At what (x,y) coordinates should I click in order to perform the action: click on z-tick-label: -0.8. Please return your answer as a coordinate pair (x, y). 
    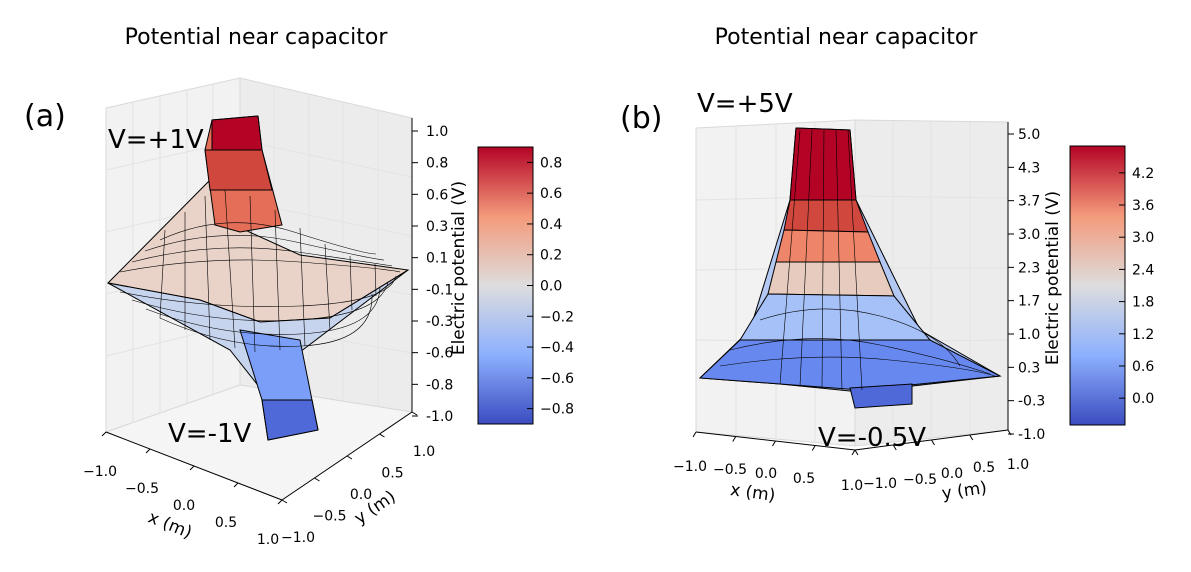
    Looking at the image, I should click on (439, 385).